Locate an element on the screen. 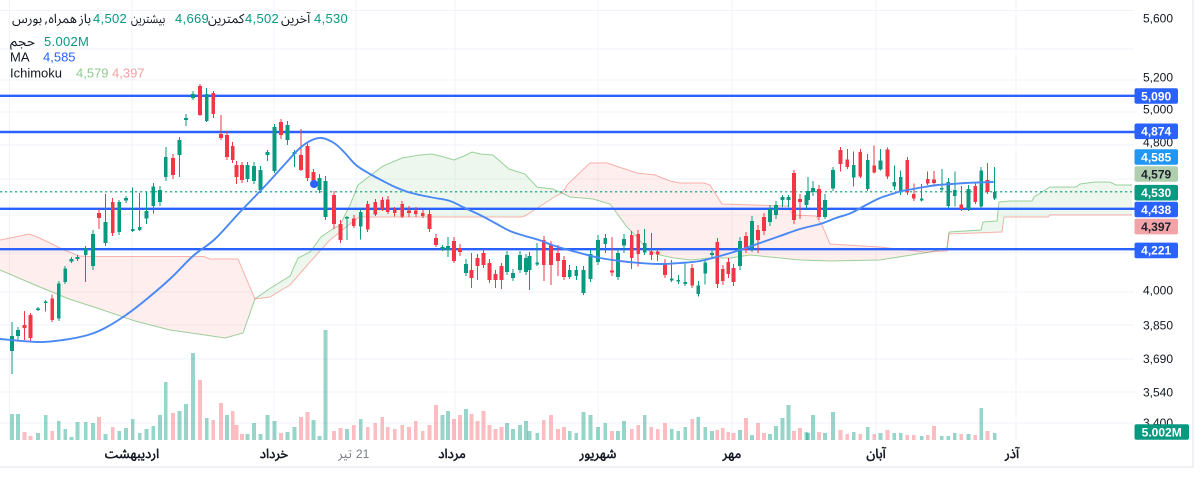 The image size is (1203, 478). svg-text: 4,221 is located at coordinates (1156, 251).